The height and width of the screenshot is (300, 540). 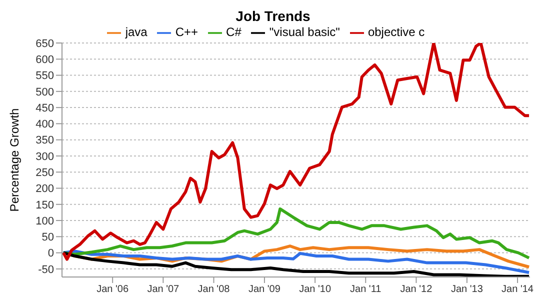 I want to click on y-tick-label: 100, so click(x=45, y=221).